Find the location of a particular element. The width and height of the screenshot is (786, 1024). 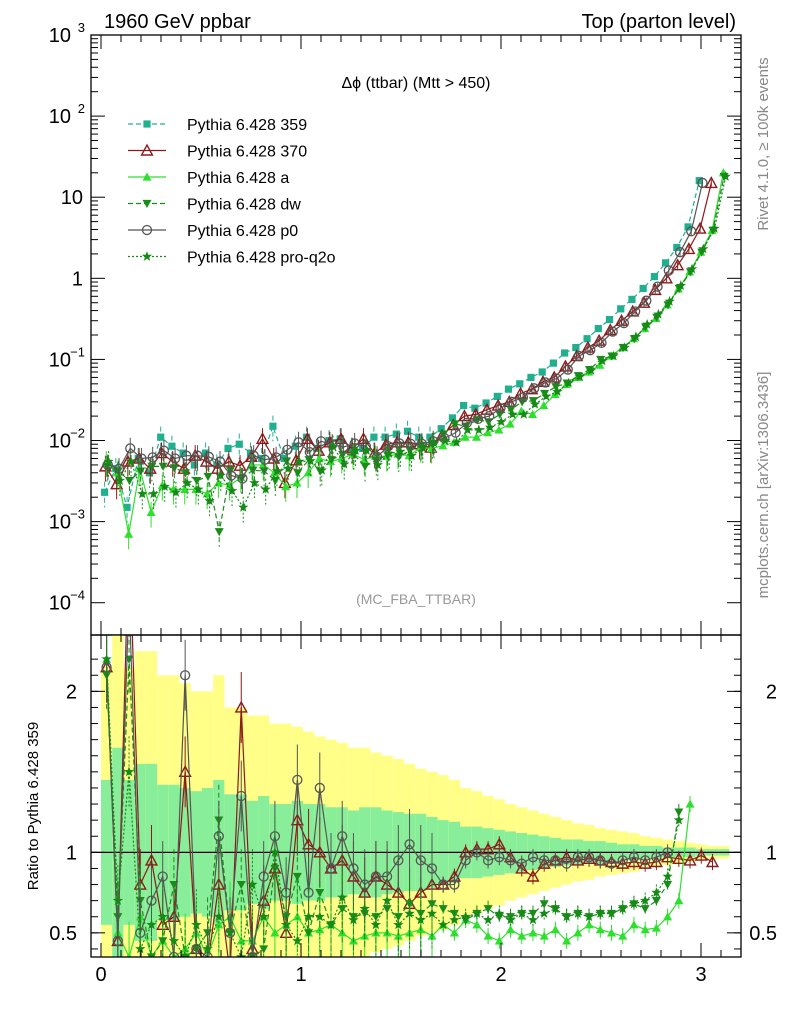

plot-title: Δϕ (ttbar) (Mtt > 450) is located at coordinates (415, 83).